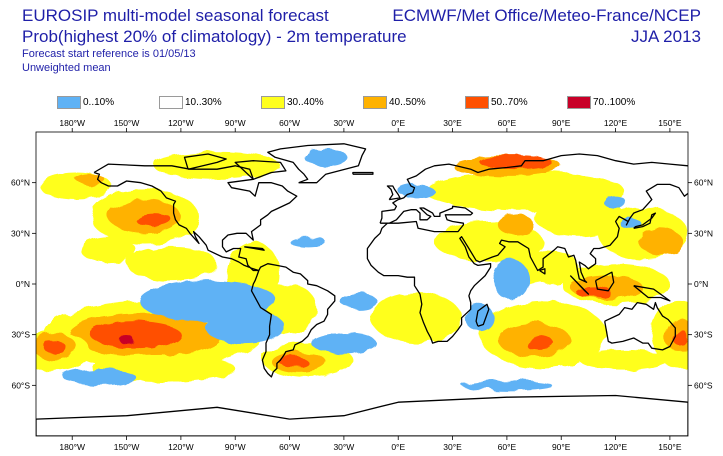 This screenshot has height=456, width=723. What do you see at coordinates (203, 102) in the screenshot?
I see `legend-label: 10..30%` at bounding box center [203, 102].